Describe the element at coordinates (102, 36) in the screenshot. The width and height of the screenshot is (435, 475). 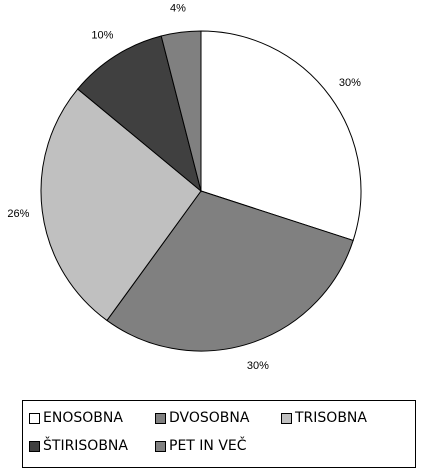
I see `data-label: 10%` at that location.